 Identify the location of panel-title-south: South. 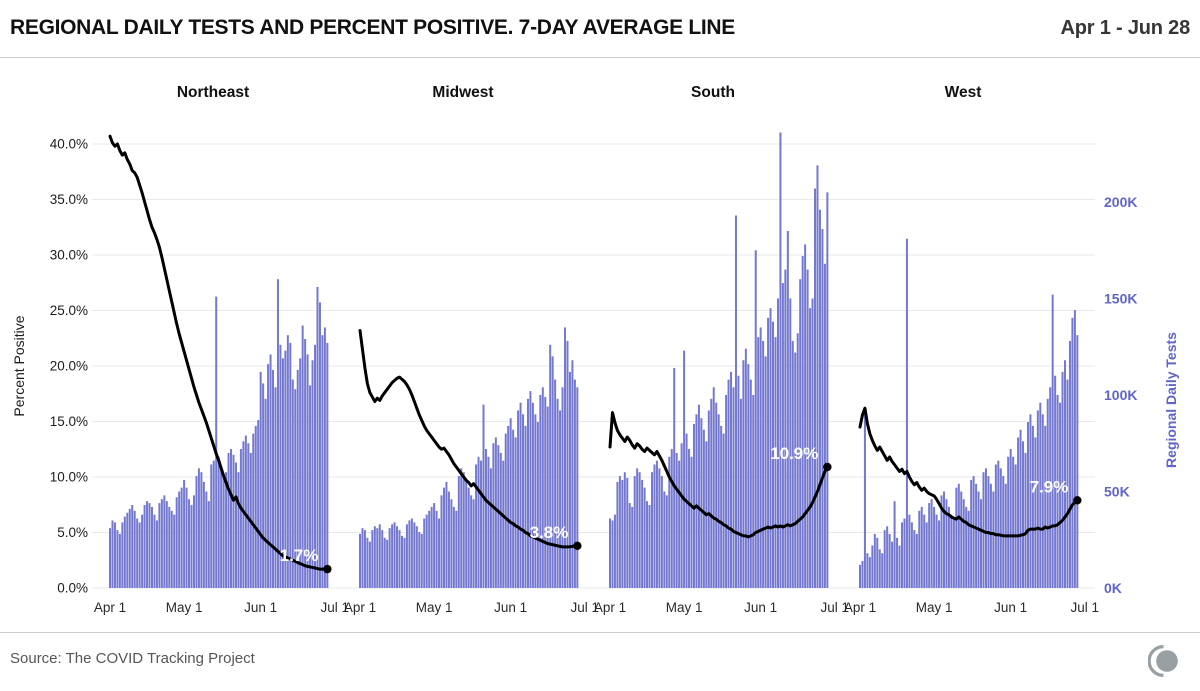
(713, 92).